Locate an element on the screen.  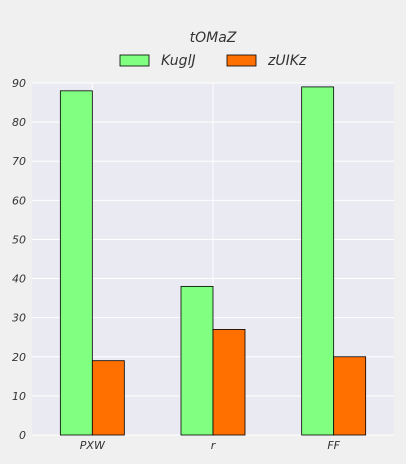
x-tick-label: r is located at coordinates (214, 445).